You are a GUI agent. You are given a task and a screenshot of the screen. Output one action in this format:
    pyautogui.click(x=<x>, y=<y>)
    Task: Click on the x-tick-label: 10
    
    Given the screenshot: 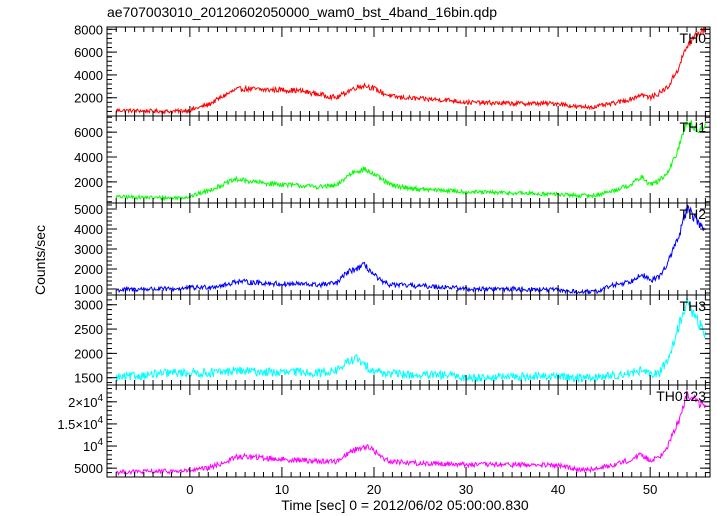 What is the action you would take?
    pyautogui.click(x=282, y=489)
    